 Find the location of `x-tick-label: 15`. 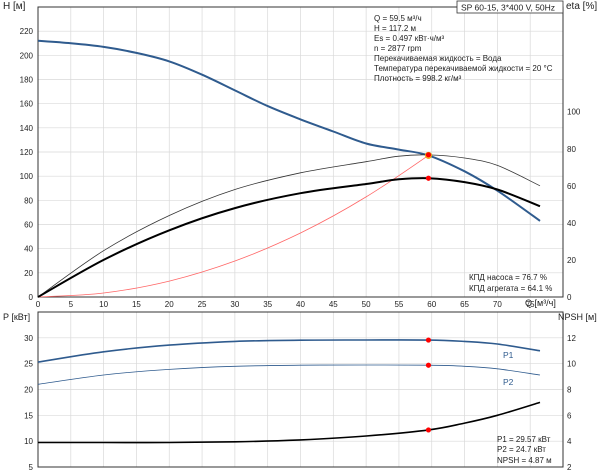

x-tick-label: 15 is located at coordinates (136, 304).